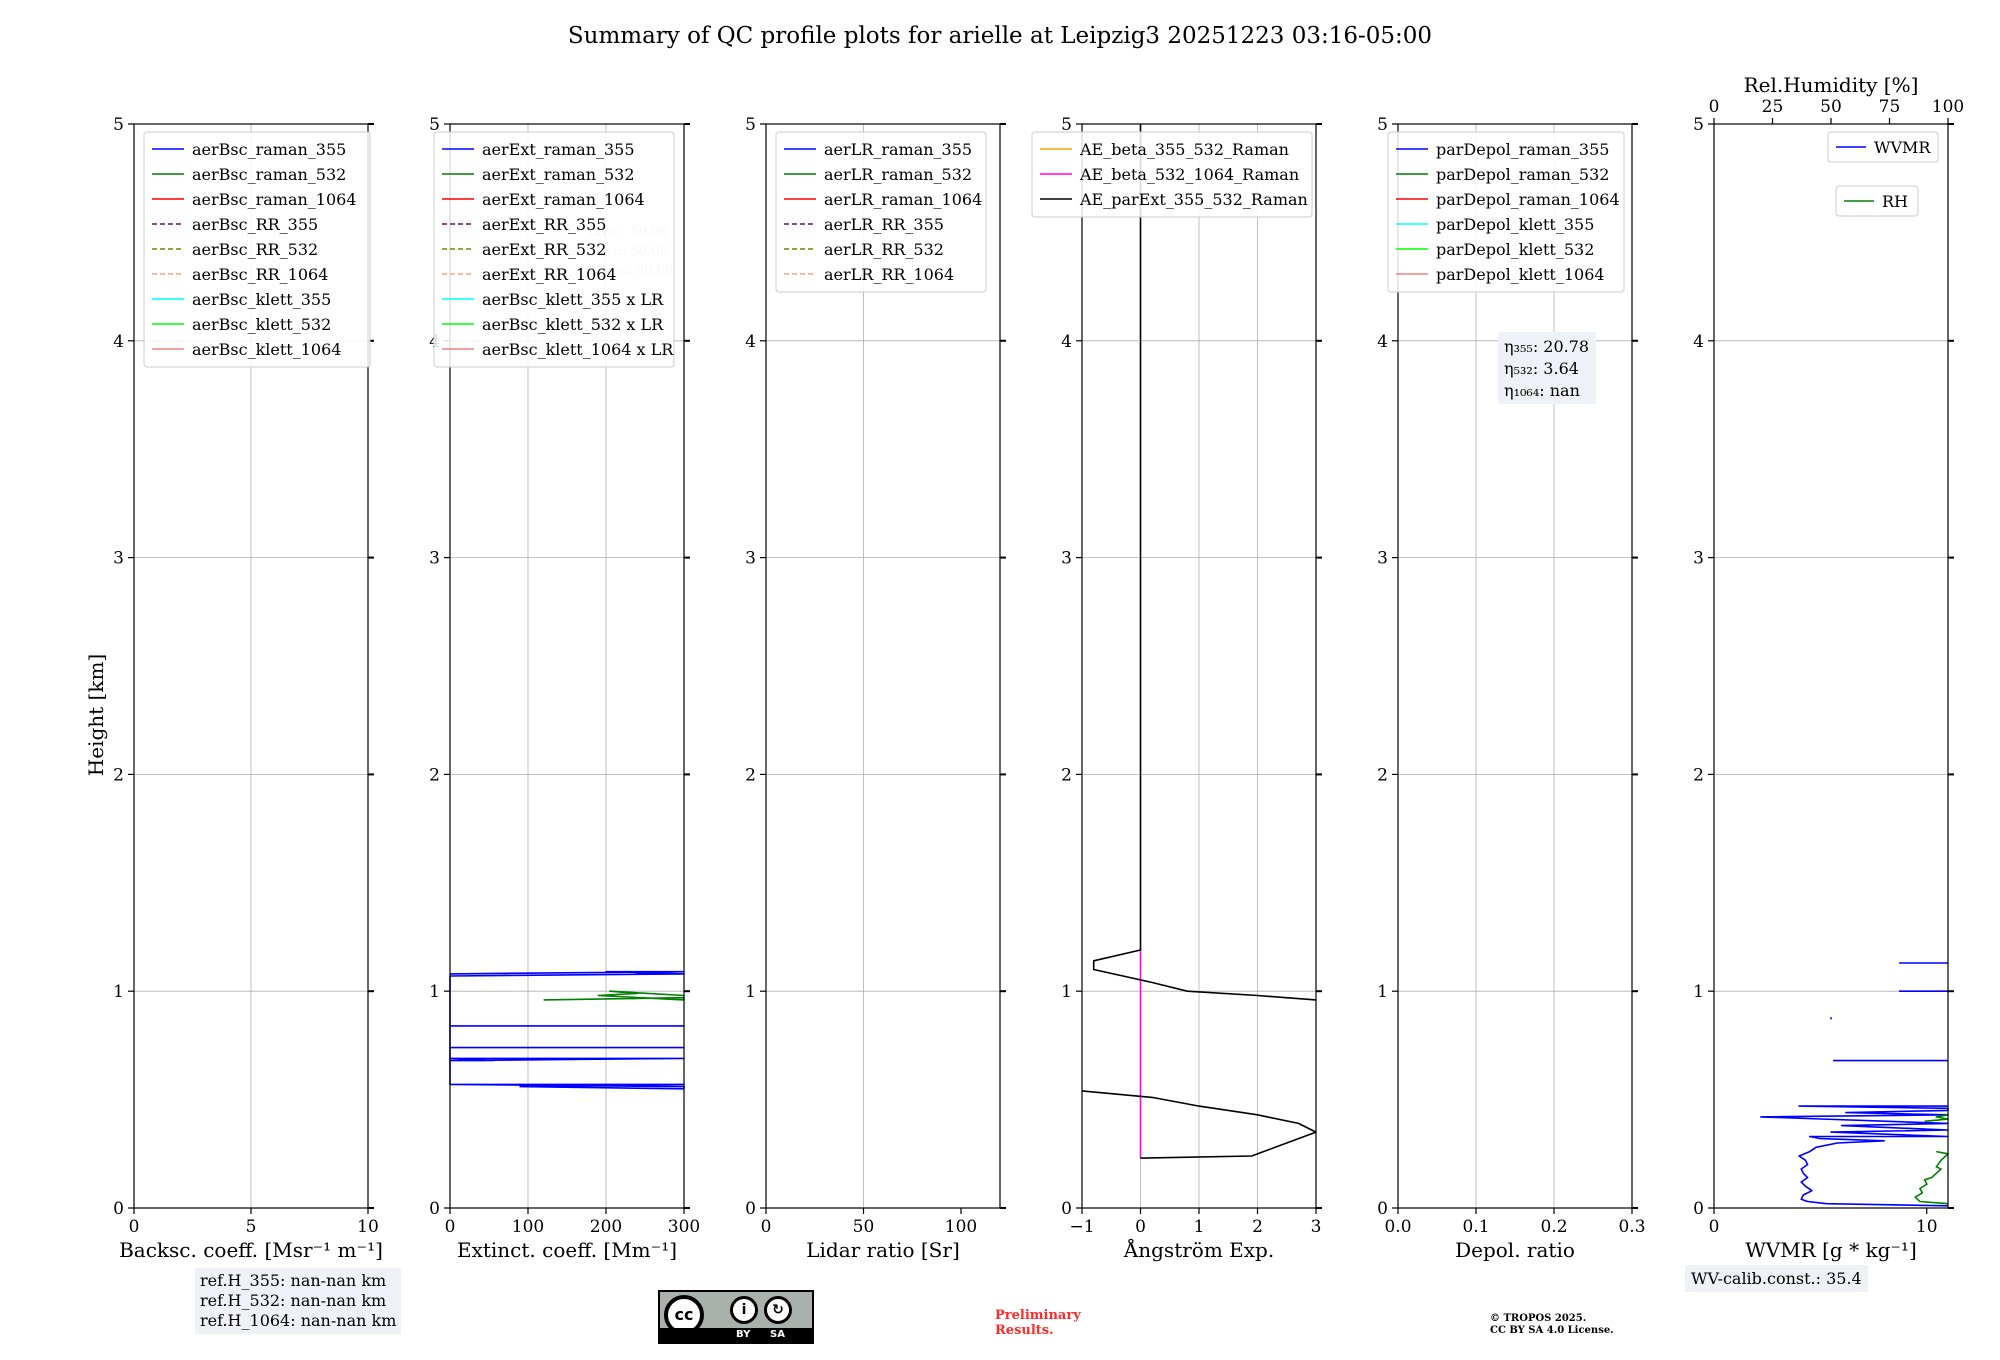  I want to click on top-x-axis-label: Rel.Humidity [%], so click(1831, 85).